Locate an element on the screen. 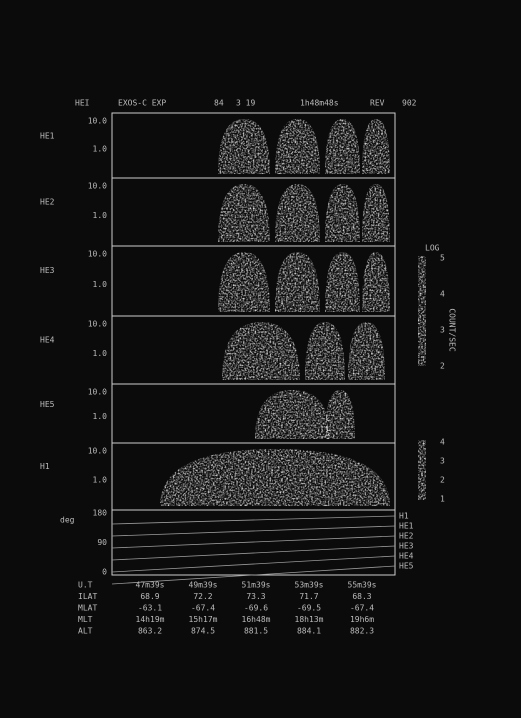 The height and width of the screenshot is (718, 521). header-text: 84 is located at coordinates (219, 103).